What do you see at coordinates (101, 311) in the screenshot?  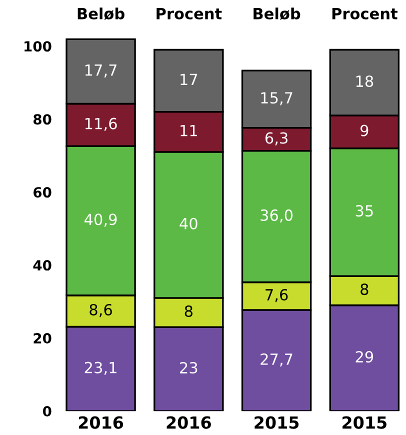 I see `data-label: 8,6` at bounding box center [101, 311].